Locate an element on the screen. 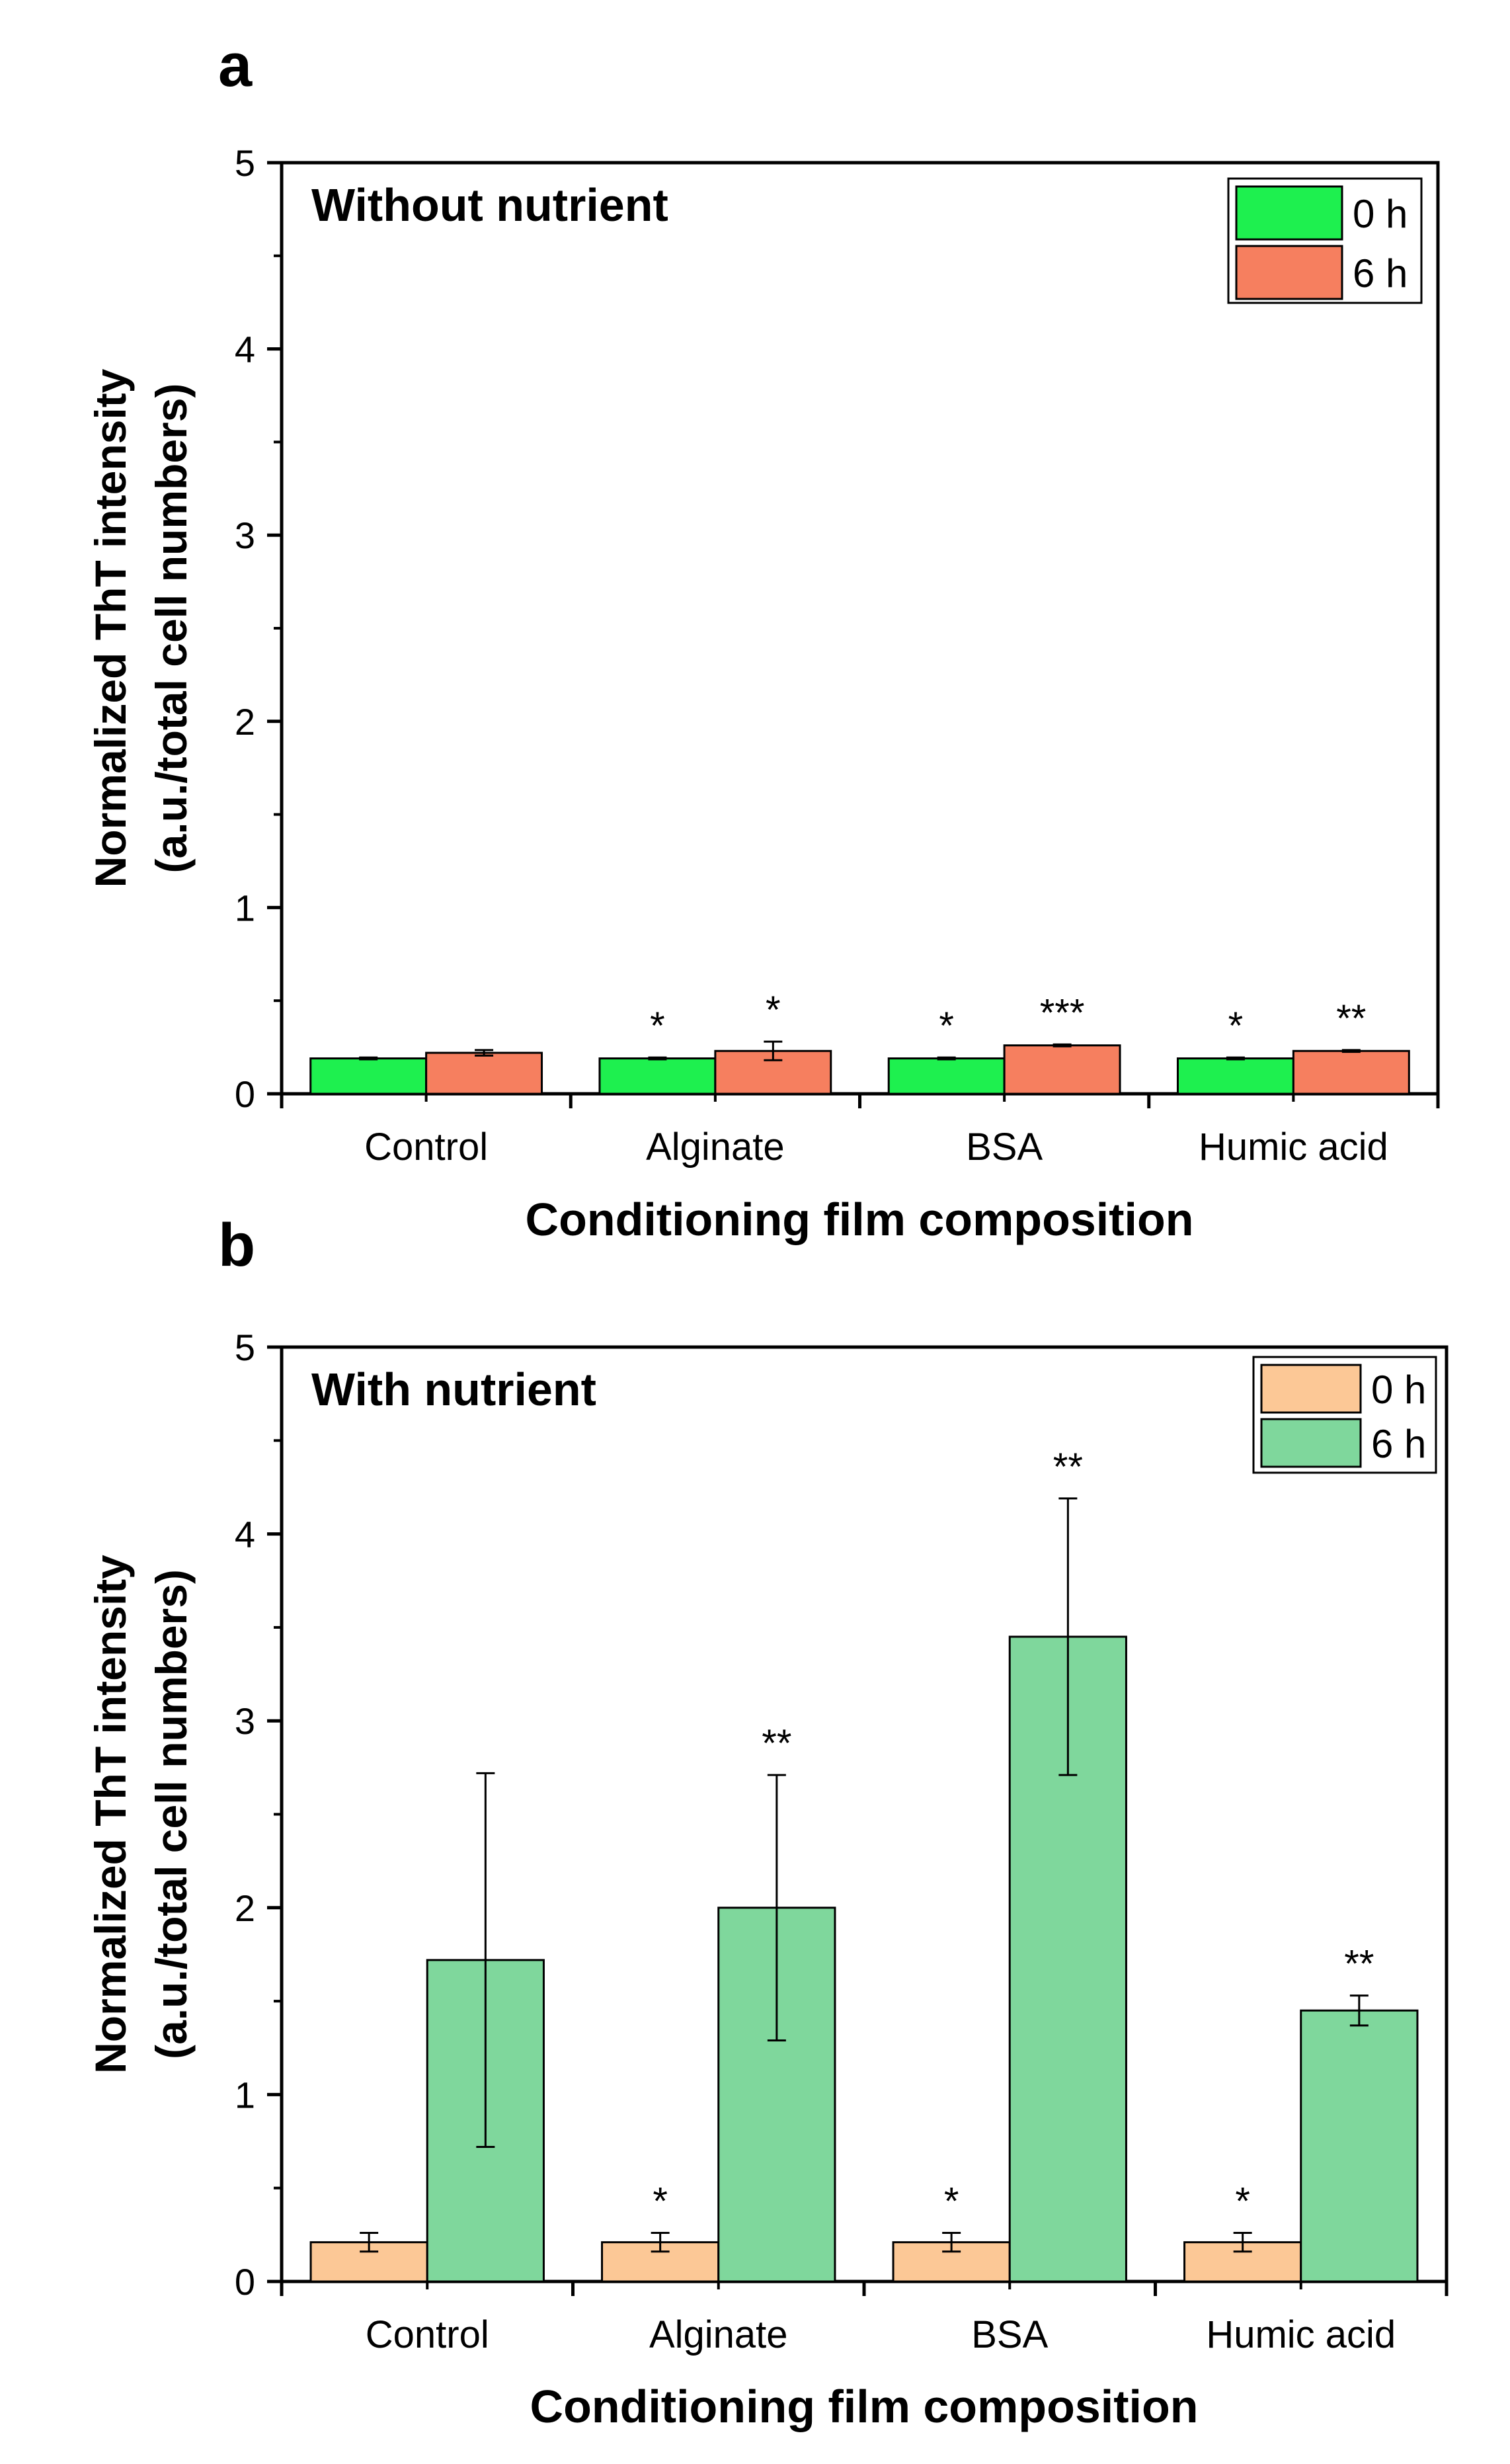 The width and height of the screenshot is (1510, 2464). bar-0h-alginate is located at coordinates (657, 1076).